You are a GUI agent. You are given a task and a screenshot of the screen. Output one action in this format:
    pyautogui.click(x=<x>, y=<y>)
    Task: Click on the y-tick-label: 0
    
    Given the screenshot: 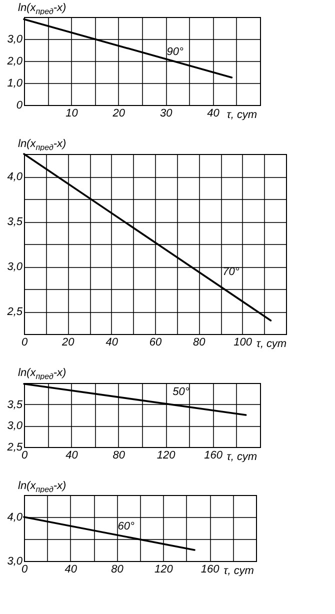 What is the action you would take?
    pyautogui.click(x=20, y=106)
    